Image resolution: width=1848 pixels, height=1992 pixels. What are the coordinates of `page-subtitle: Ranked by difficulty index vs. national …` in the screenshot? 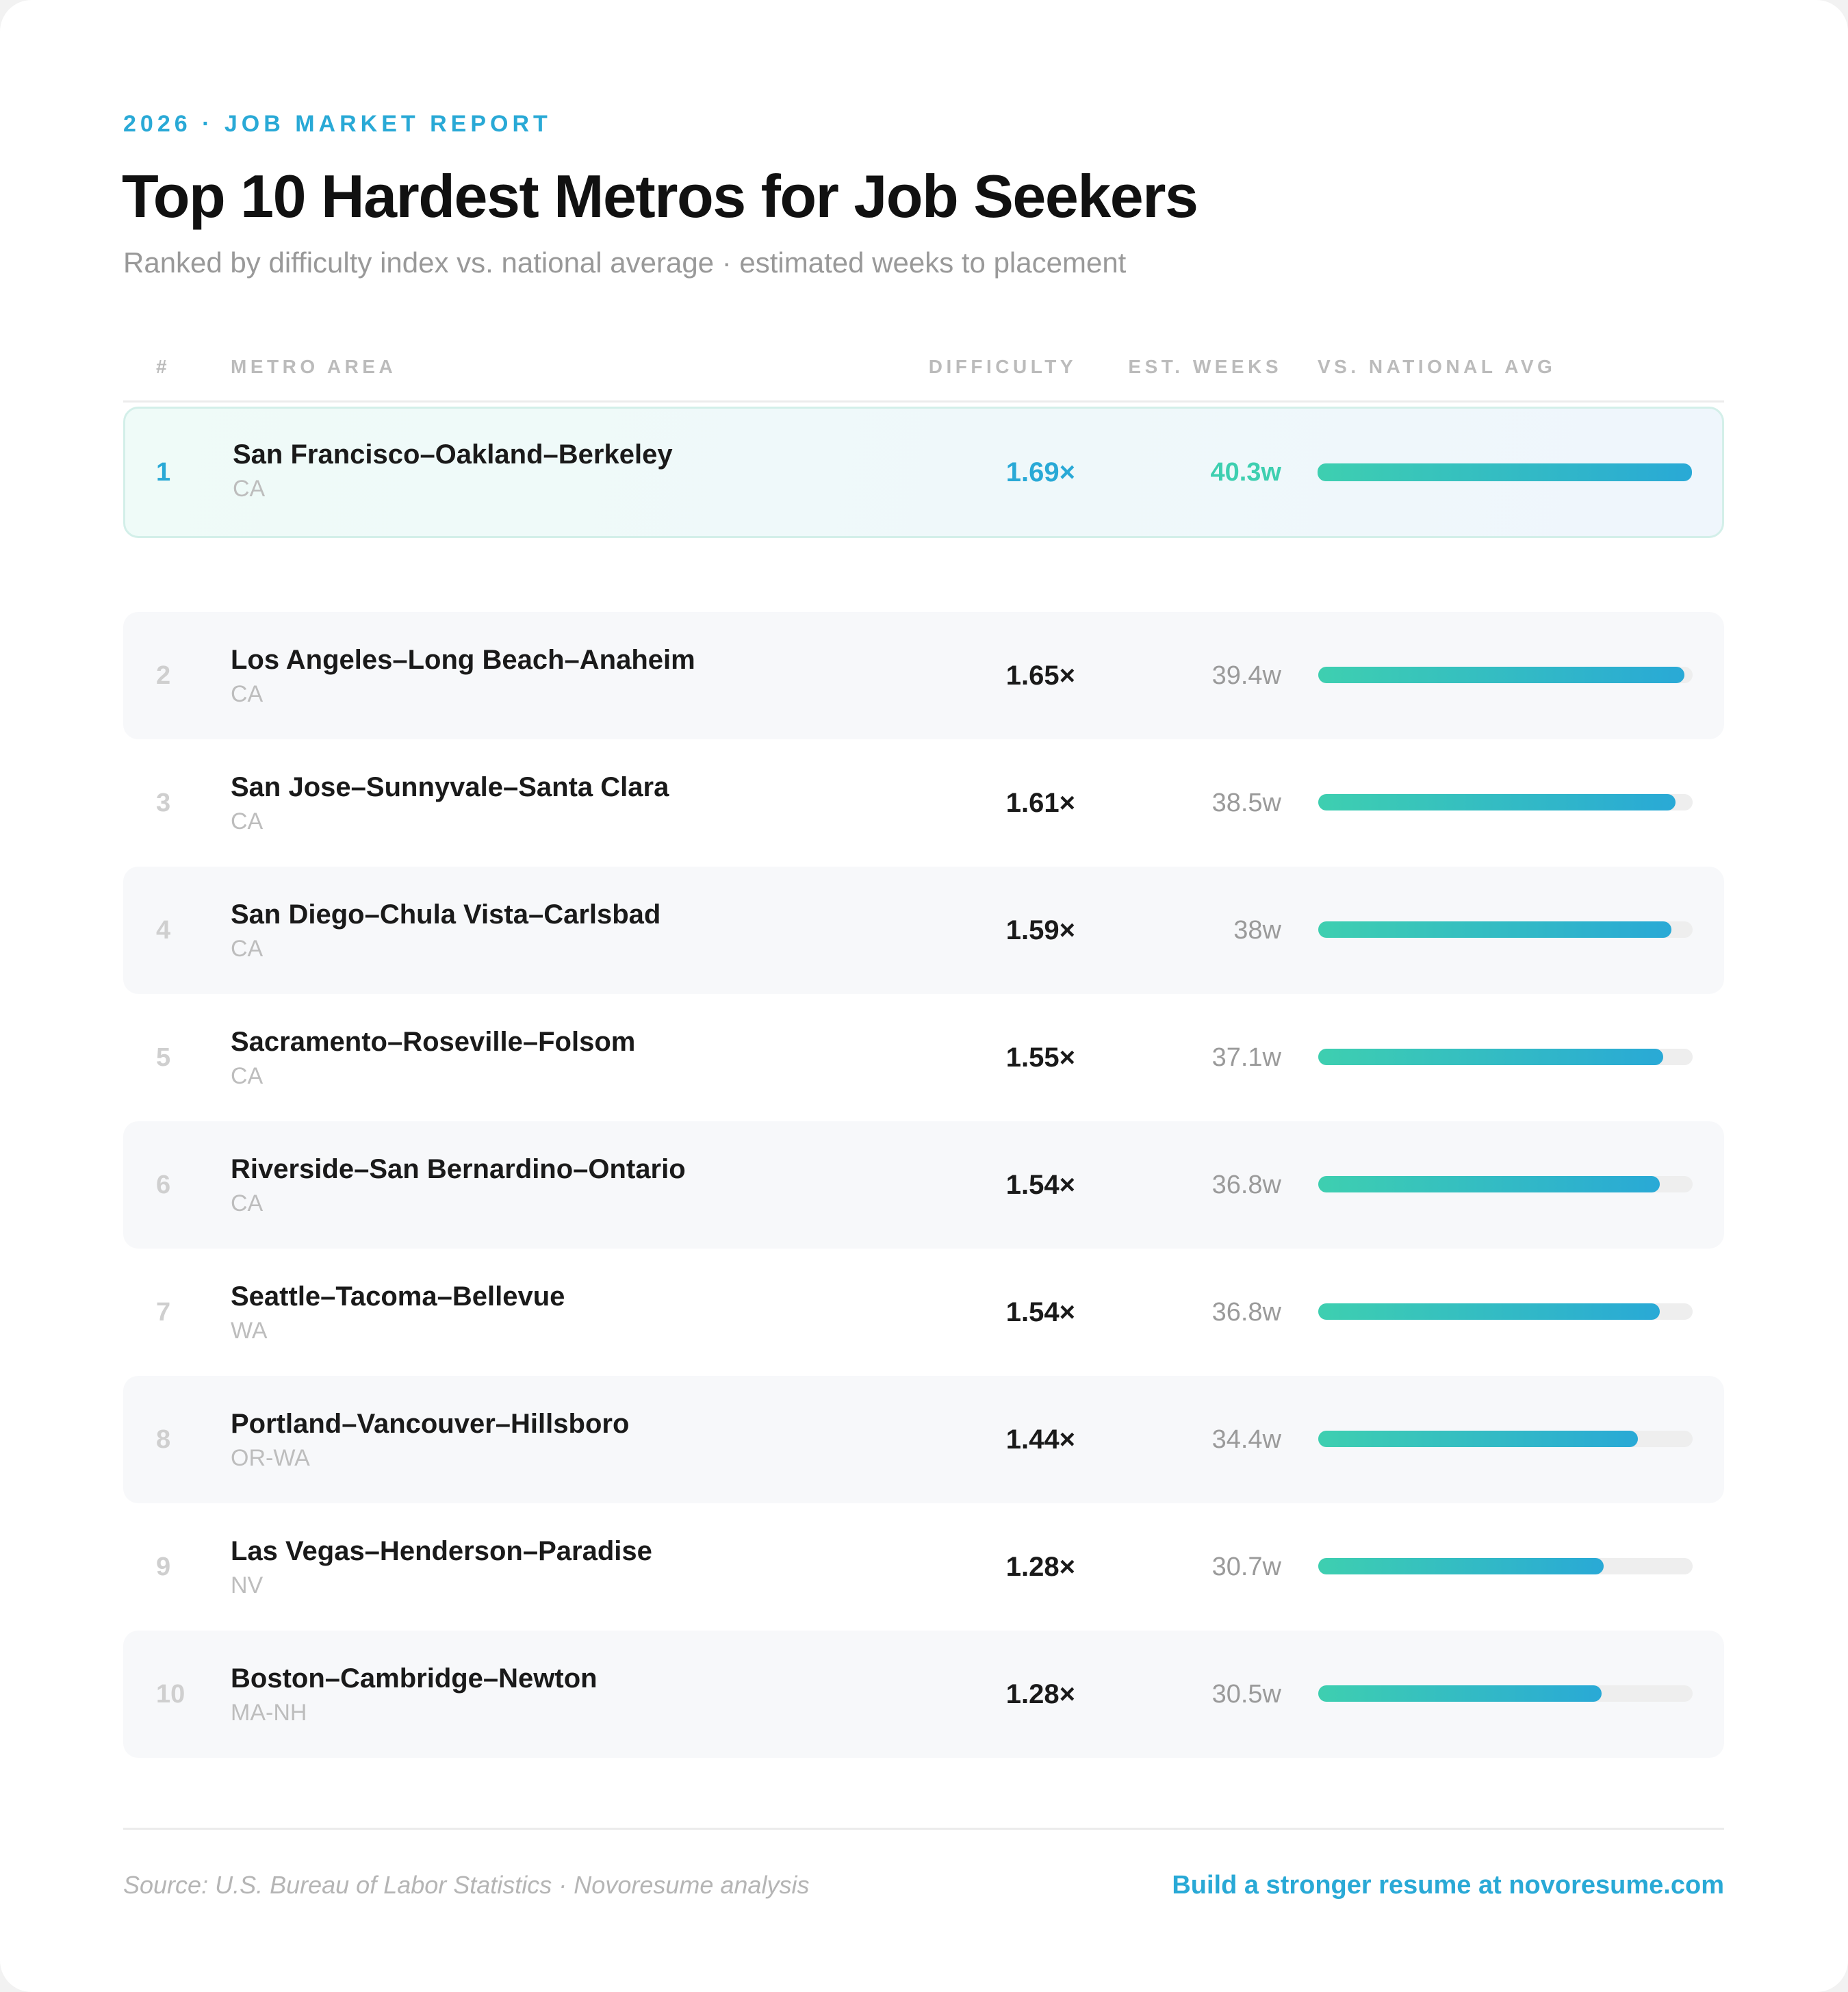 It's located at (625, 262).